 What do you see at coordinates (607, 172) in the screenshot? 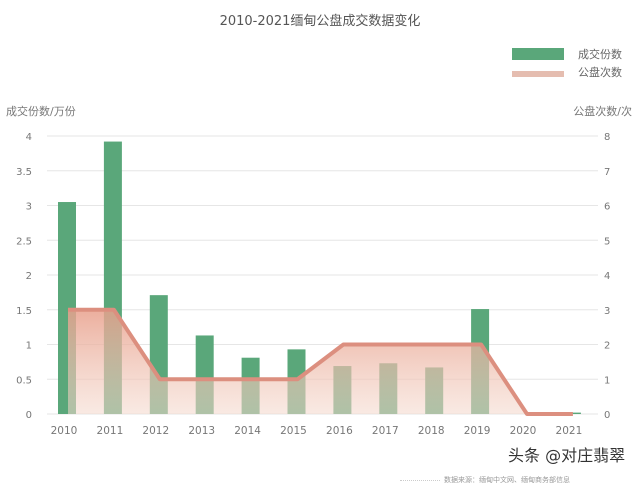
I see `y-tick-right: 7` at bounding box center [607, 172].